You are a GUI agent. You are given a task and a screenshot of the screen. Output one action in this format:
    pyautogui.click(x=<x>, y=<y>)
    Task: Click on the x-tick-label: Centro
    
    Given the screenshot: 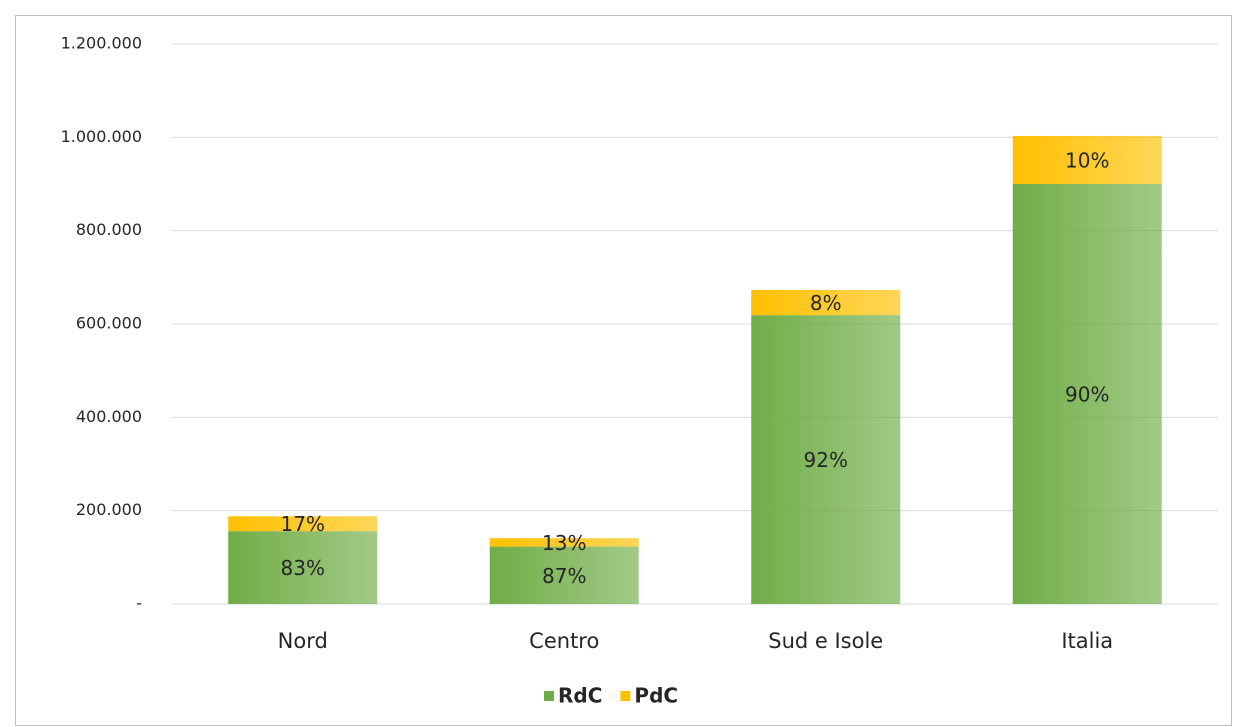 What is the action you would take?
    pyautogui.click(x=564, y=641)
    